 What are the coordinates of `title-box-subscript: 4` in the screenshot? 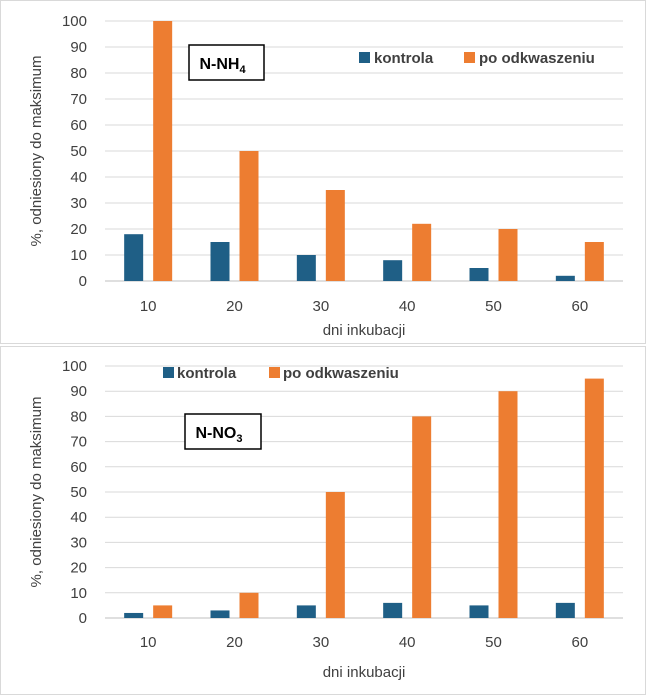 It's located at (242, 70).